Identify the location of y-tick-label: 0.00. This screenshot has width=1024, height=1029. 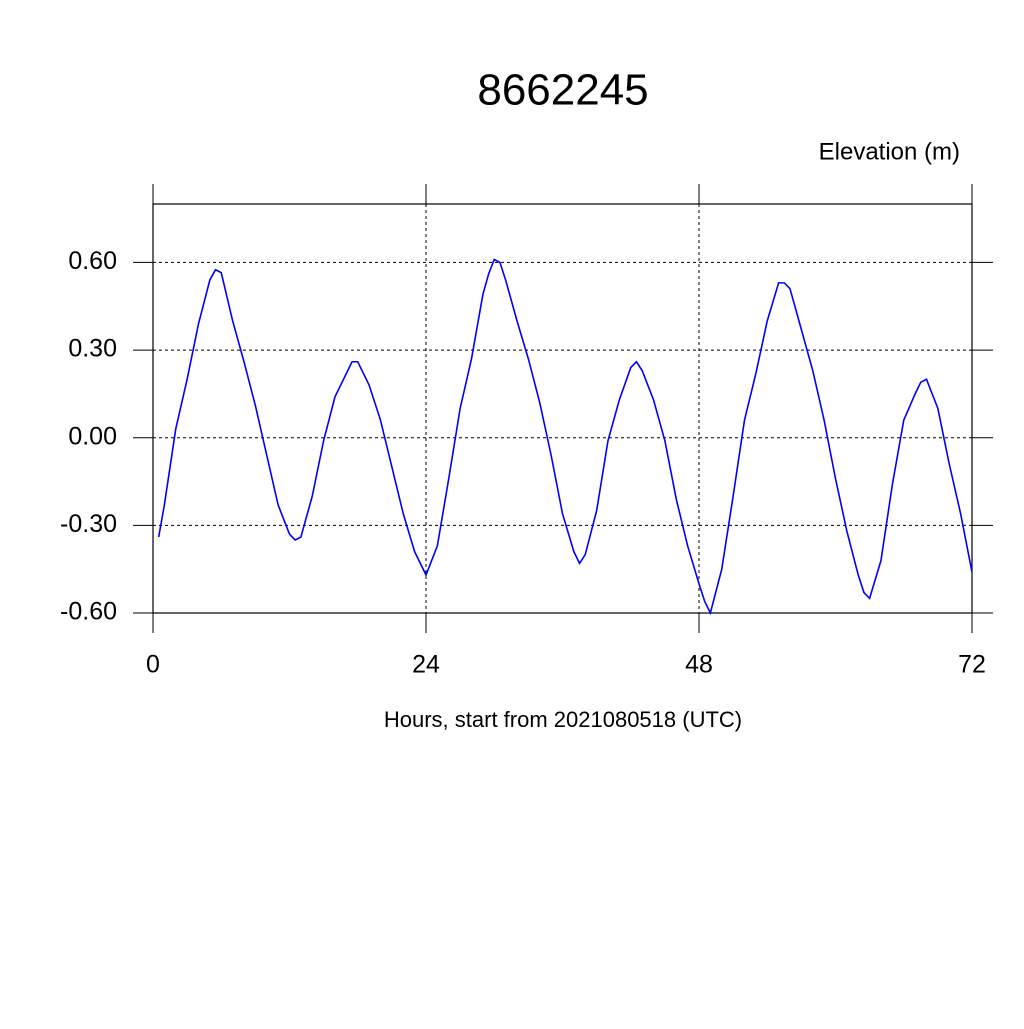
(92, 436).